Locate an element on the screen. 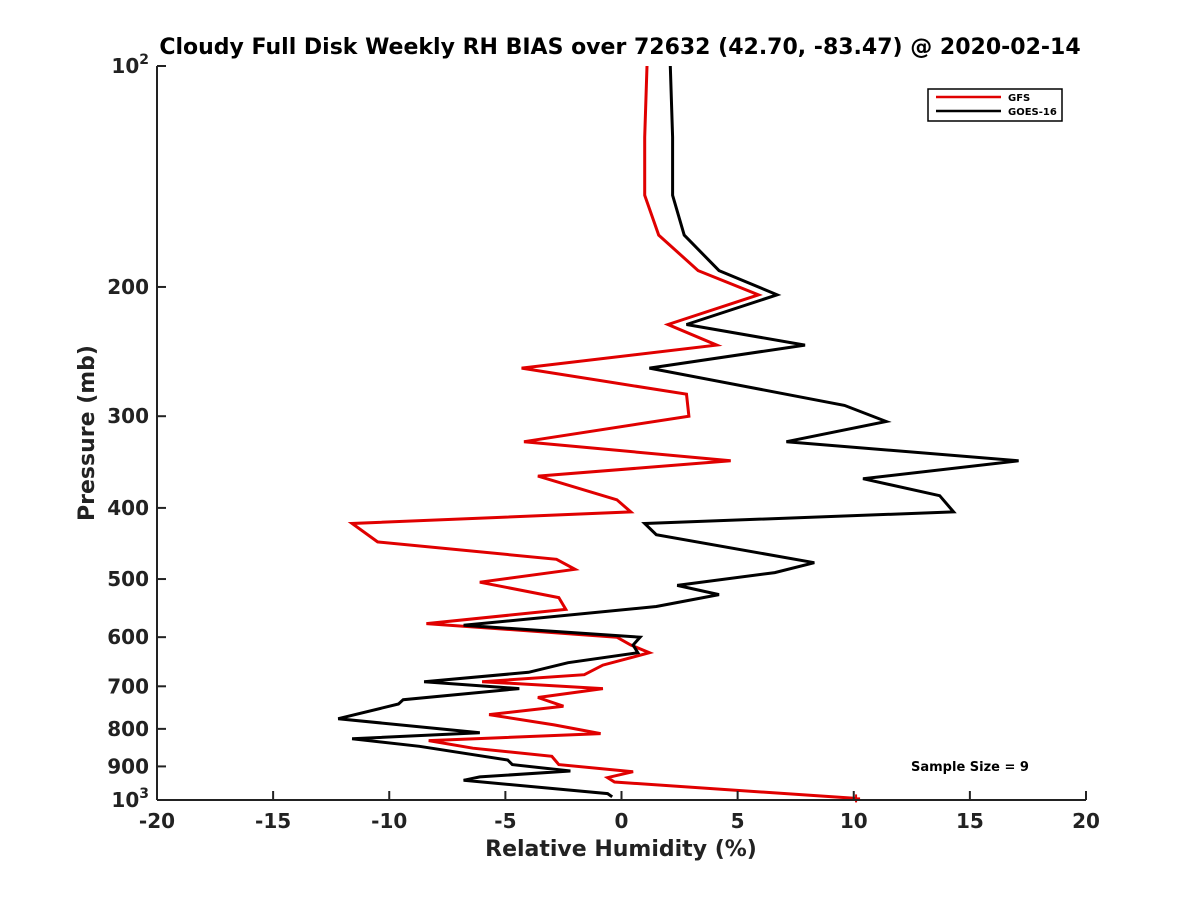 The height and width of the screenshot is (900, 1200). legend-box is located at coordinates (995, 105).